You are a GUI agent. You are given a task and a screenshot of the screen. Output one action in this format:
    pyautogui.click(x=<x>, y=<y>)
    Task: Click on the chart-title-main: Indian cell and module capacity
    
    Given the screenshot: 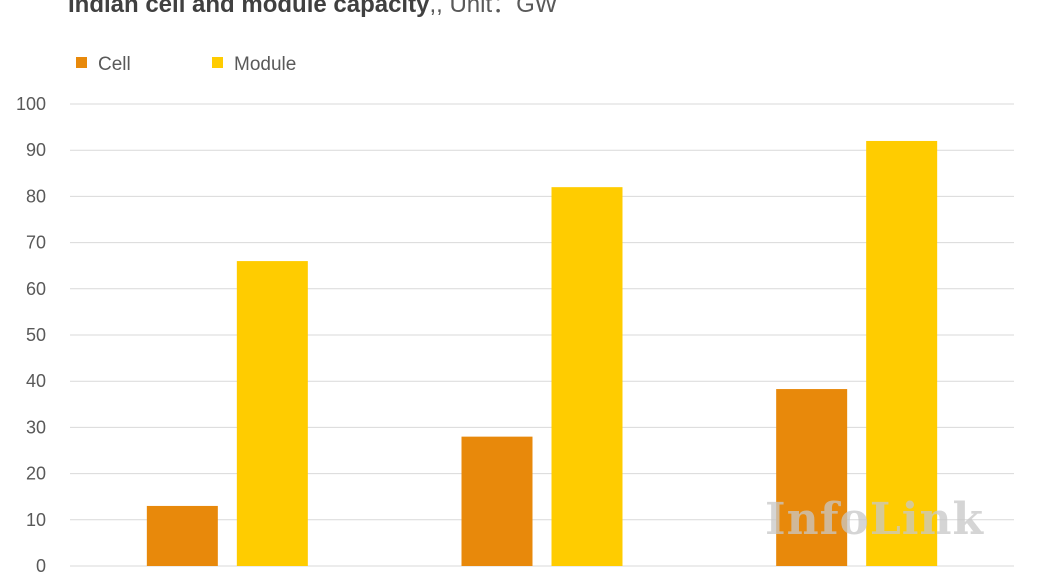 What is the action you would take?
    pyautogui.click(x=249, y=9)
    